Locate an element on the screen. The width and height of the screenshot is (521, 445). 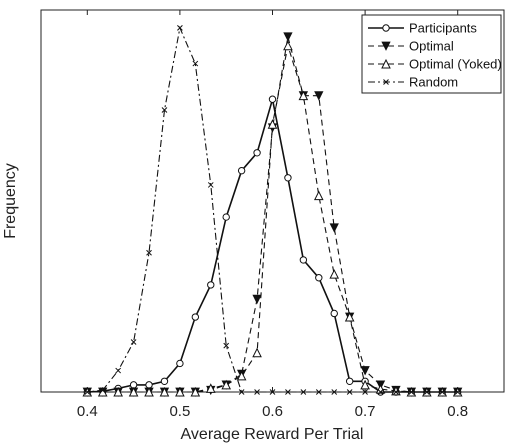
legend-entry: Optimal is located at coordinates (411, 46).